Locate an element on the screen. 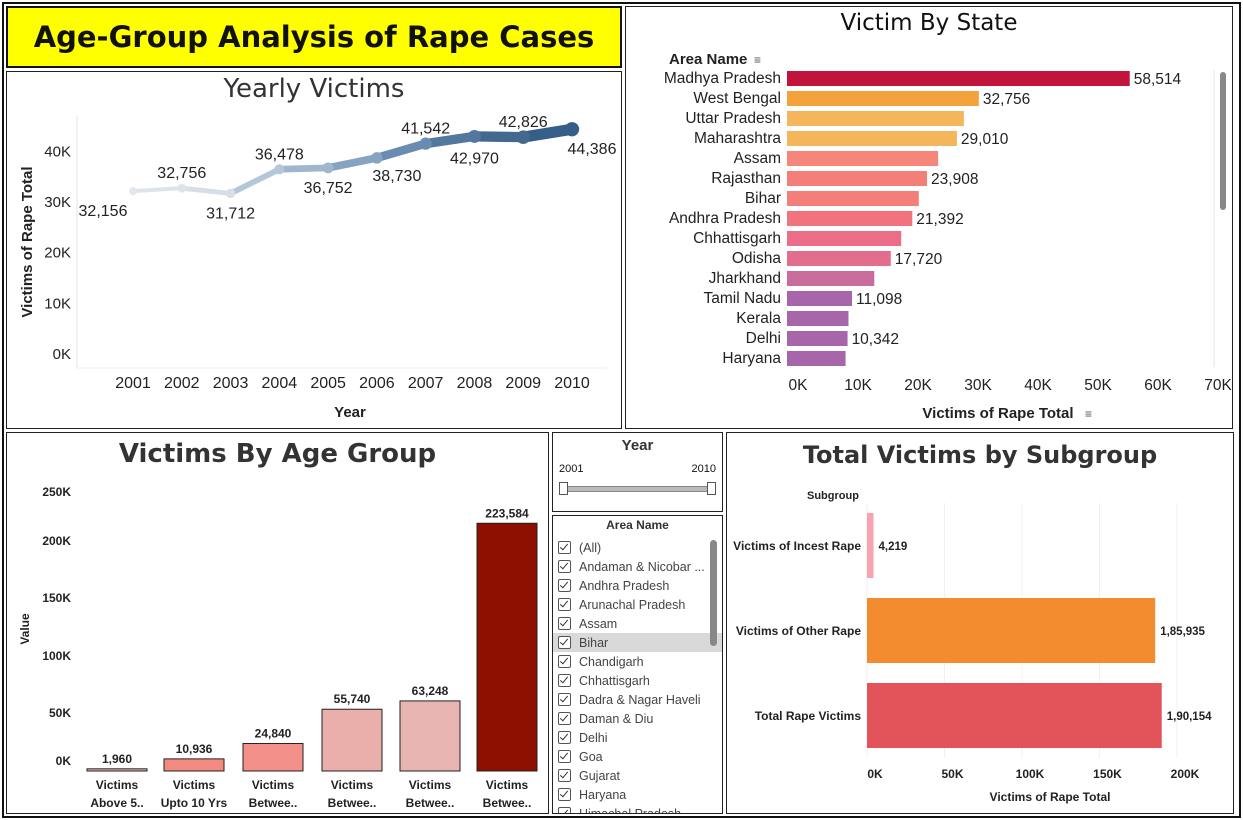 This screenshot has width=1243, height=820. y-tick-label: 100K is located at coordinates (56, 656).